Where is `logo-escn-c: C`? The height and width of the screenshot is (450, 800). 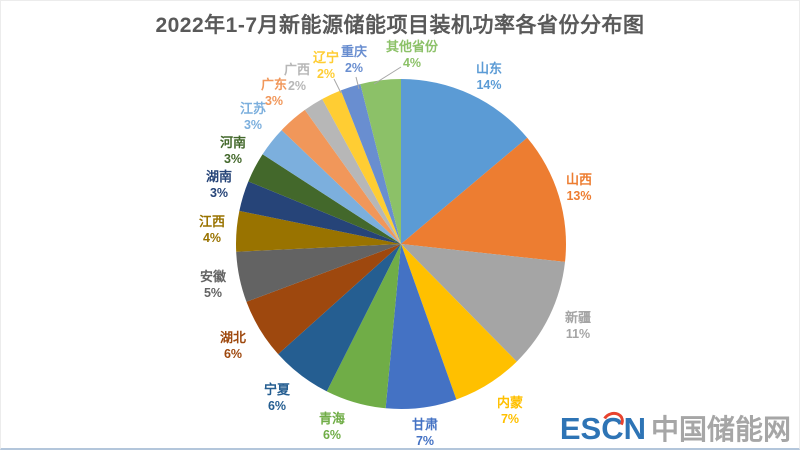 logo-escn-c: C is located at coordinates (613, 426).